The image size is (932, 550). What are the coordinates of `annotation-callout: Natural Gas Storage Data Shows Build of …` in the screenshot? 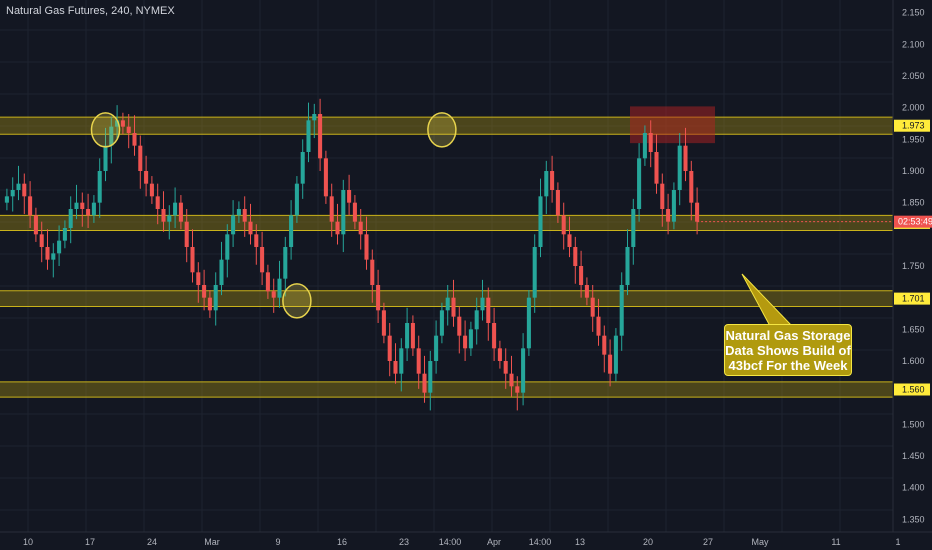 It's located at (788, 350).